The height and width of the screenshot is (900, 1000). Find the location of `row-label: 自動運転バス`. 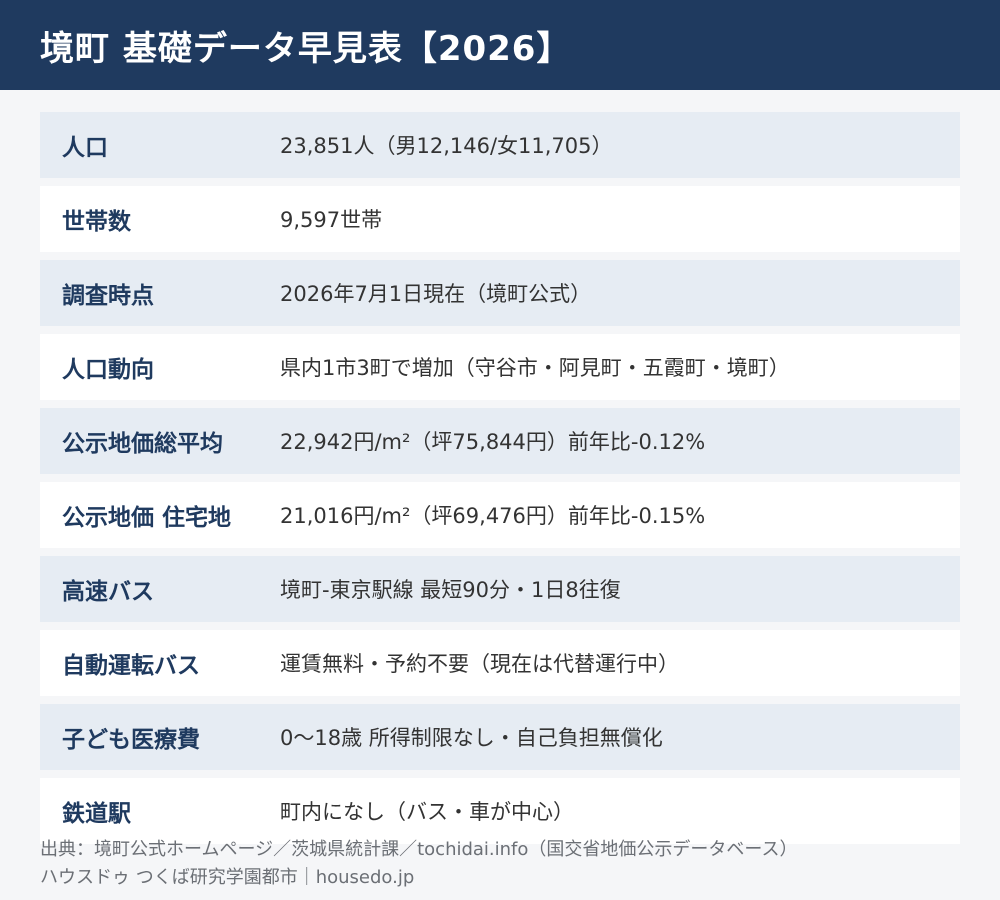

row-label: 自動運転バス is located at coordinates (131, 666).